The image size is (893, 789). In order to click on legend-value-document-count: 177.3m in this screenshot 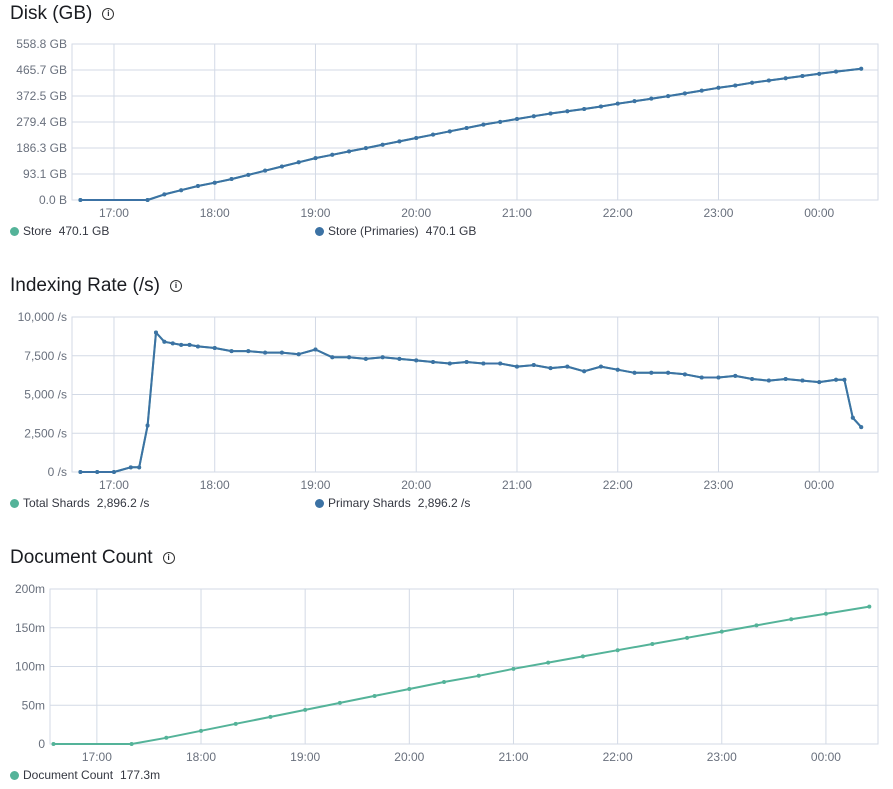, I will do `click(140, 775)`.